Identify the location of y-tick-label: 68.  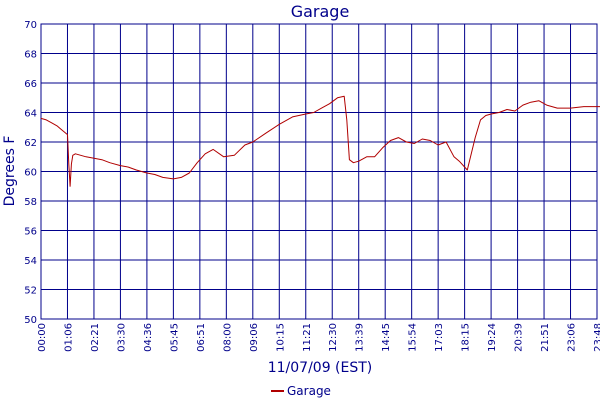
(30, 55).